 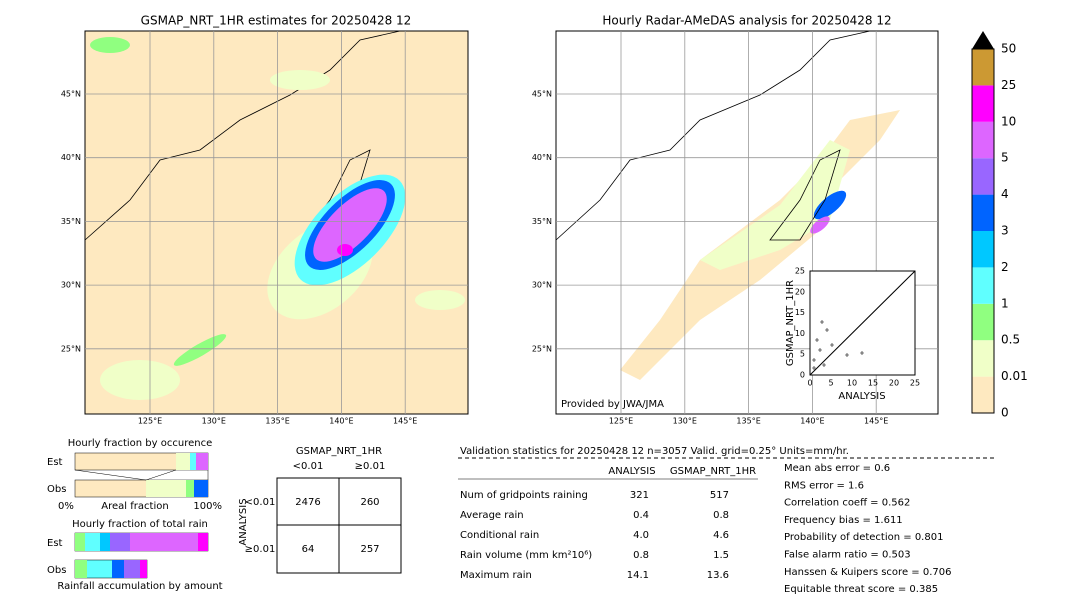 I want to click on colorbar-label: 2, so click(x=1005, y=267).